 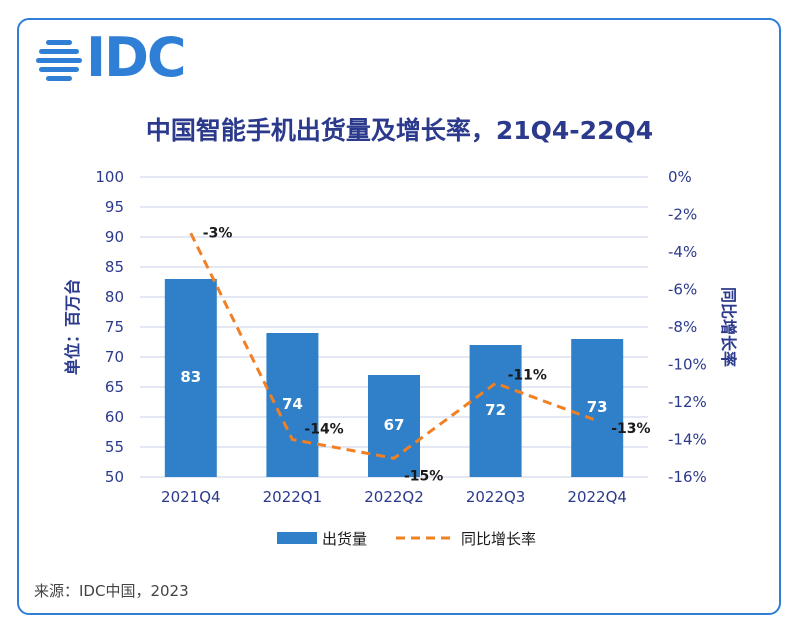 What do you see at coordinates (682, 290) in the screenshot?
I see `right-tick-label: -6%` at bounding box center [682, 290].